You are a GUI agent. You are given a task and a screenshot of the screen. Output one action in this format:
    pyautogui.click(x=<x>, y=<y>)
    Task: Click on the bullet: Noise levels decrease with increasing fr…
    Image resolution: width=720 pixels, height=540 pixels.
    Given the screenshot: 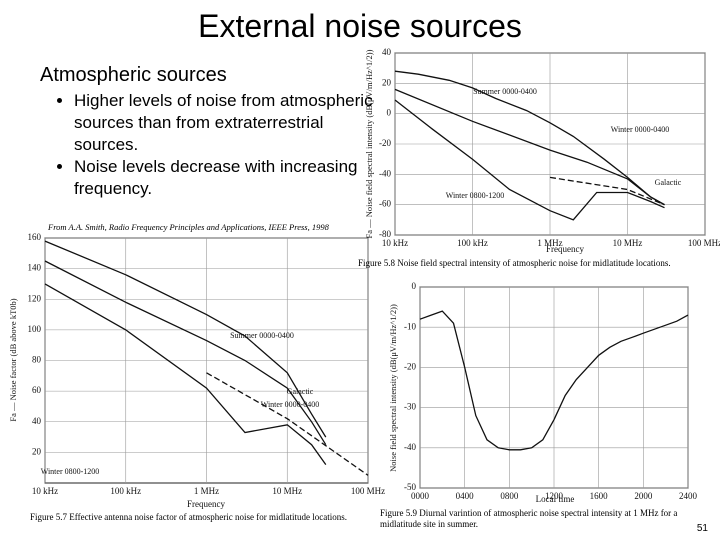 What is the action you would take?
    pyautogui.click(x=224, y=178)
    